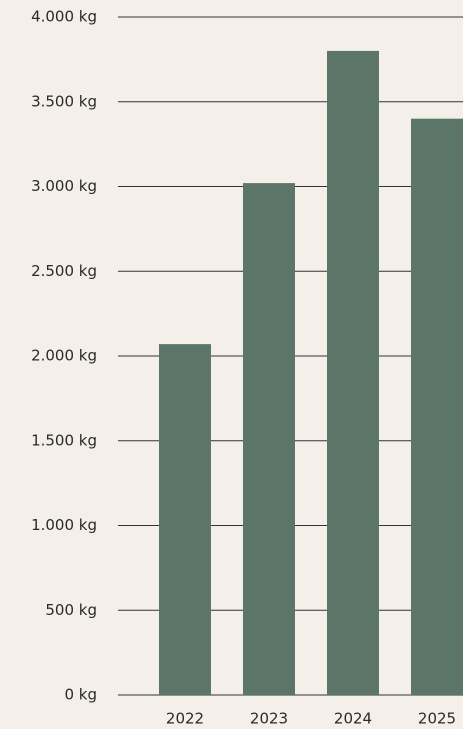 This screenshot has height=729, width=463. Describe the element at coordinates (64, 525) in the screenshot. I see `y-tick-label: 1.000 kg` at that location.